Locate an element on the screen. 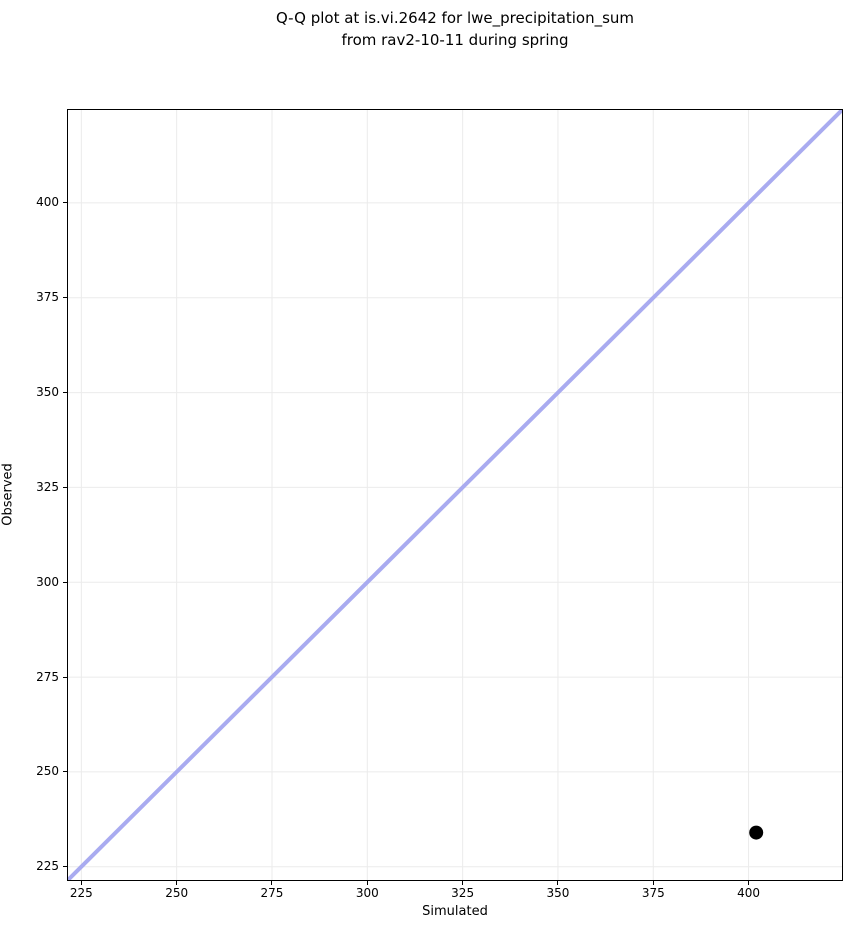 This screenshot has width=851, height=934. x-tick-label: 350 is located at coordinates (558, 893).